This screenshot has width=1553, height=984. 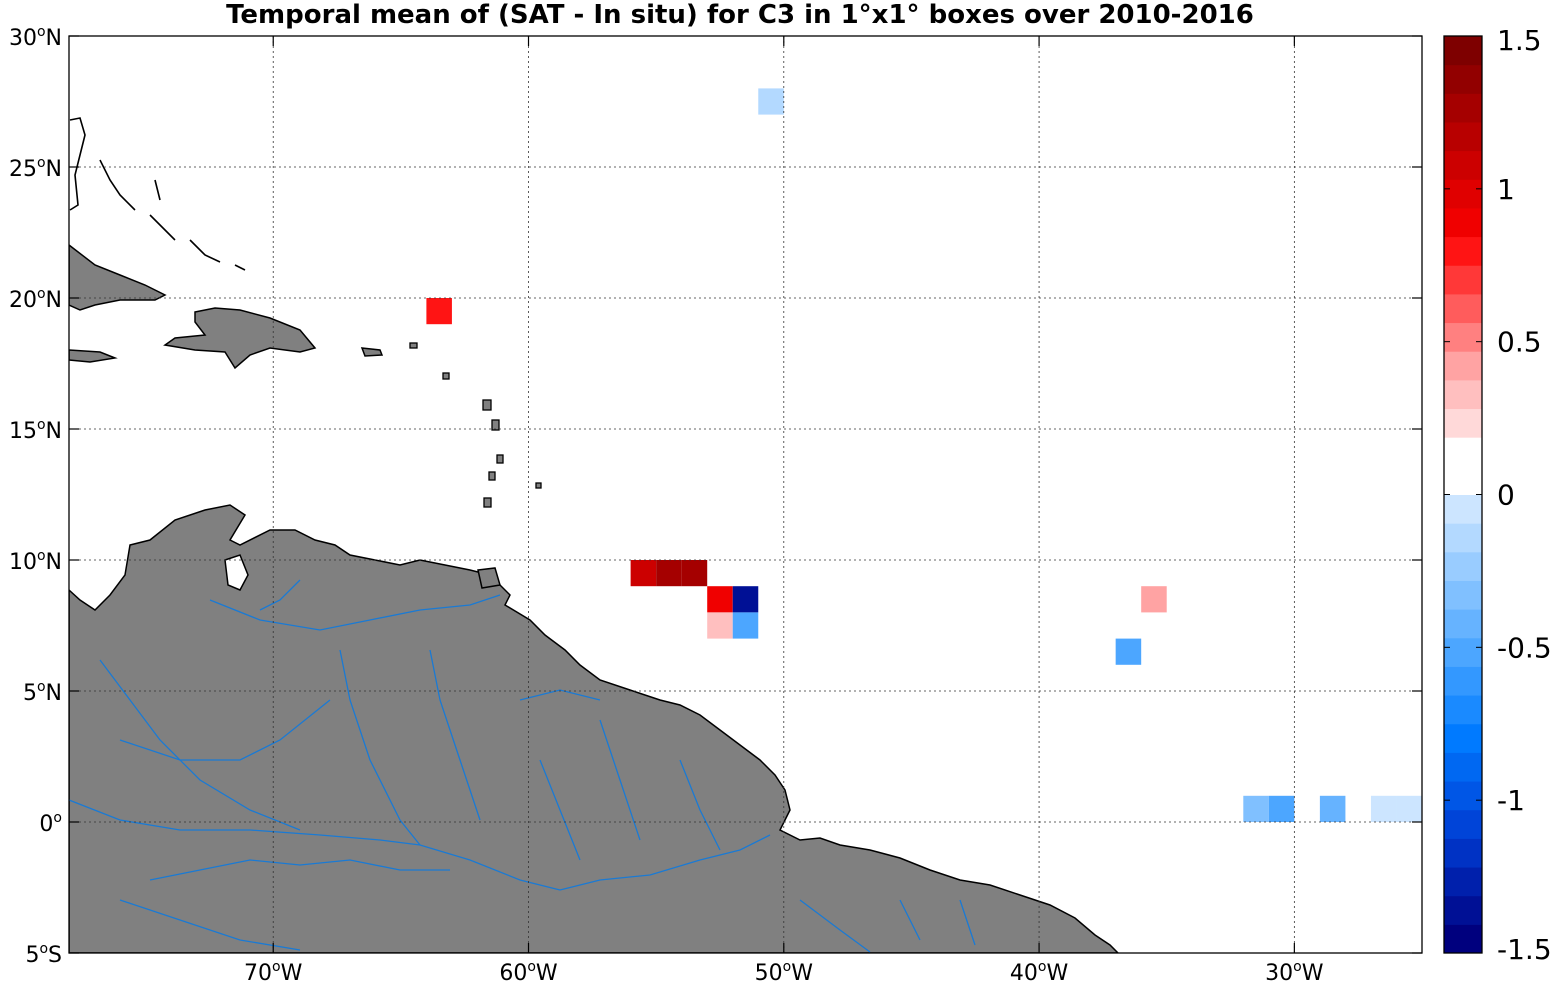 What do you see at coordinates (42, 692) in the screenshot?
I see `lat-tick-label: 5oN` at bounding box center [42, 692].